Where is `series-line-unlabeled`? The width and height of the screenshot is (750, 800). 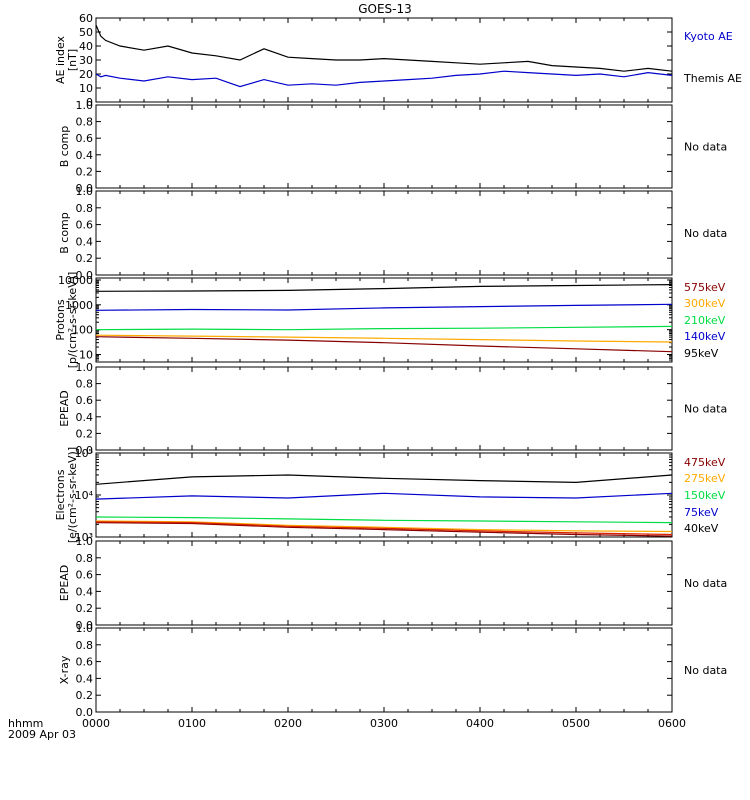
series-line-unlabeled is located at coordinates (384, 528).